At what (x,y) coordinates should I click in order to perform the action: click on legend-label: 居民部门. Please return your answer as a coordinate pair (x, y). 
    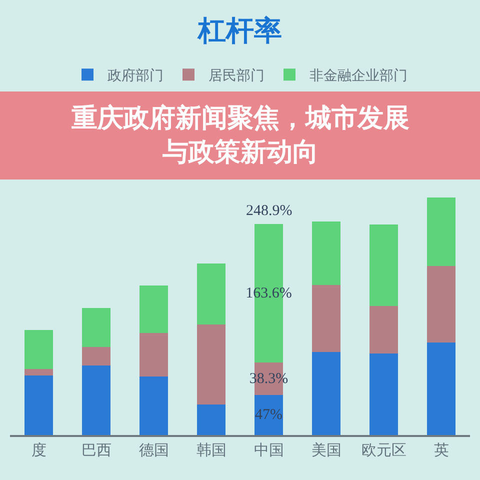
    Looking at the image, I should click on (236, 76).